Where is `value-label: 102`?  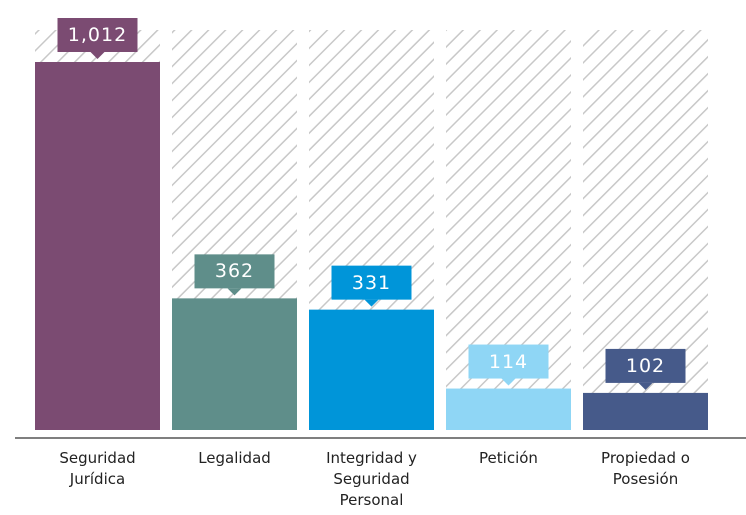
value-label: 102 is located at coordinates (645, 365).